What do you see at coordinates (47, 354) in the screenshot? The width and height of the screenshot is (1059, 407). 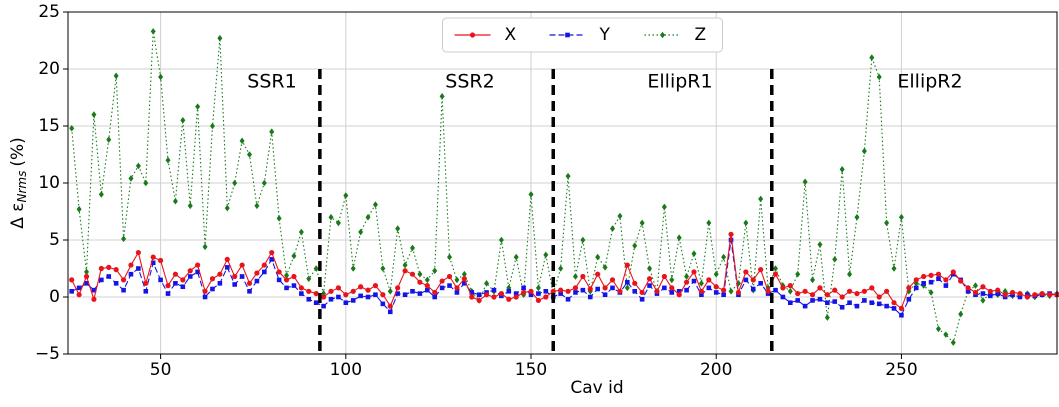 I see `y-tick-label: −5` at bounding box center [47, 354].